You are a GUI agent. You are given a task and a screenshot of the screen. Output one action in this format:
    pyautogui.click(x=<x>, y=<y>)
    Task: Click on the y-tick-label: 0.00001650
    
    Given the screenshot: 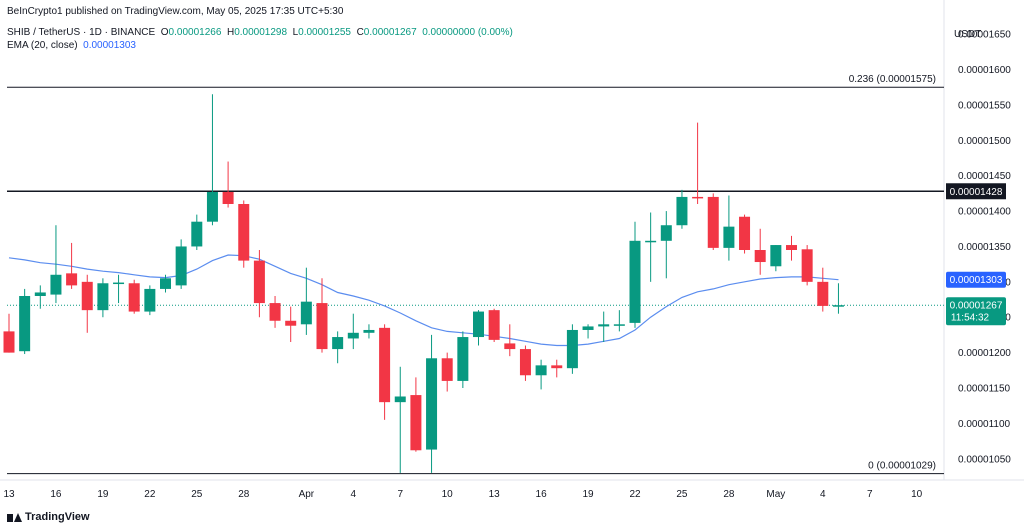 What is the action you would take?
    pyautogui.click(x=984, y=35)
    